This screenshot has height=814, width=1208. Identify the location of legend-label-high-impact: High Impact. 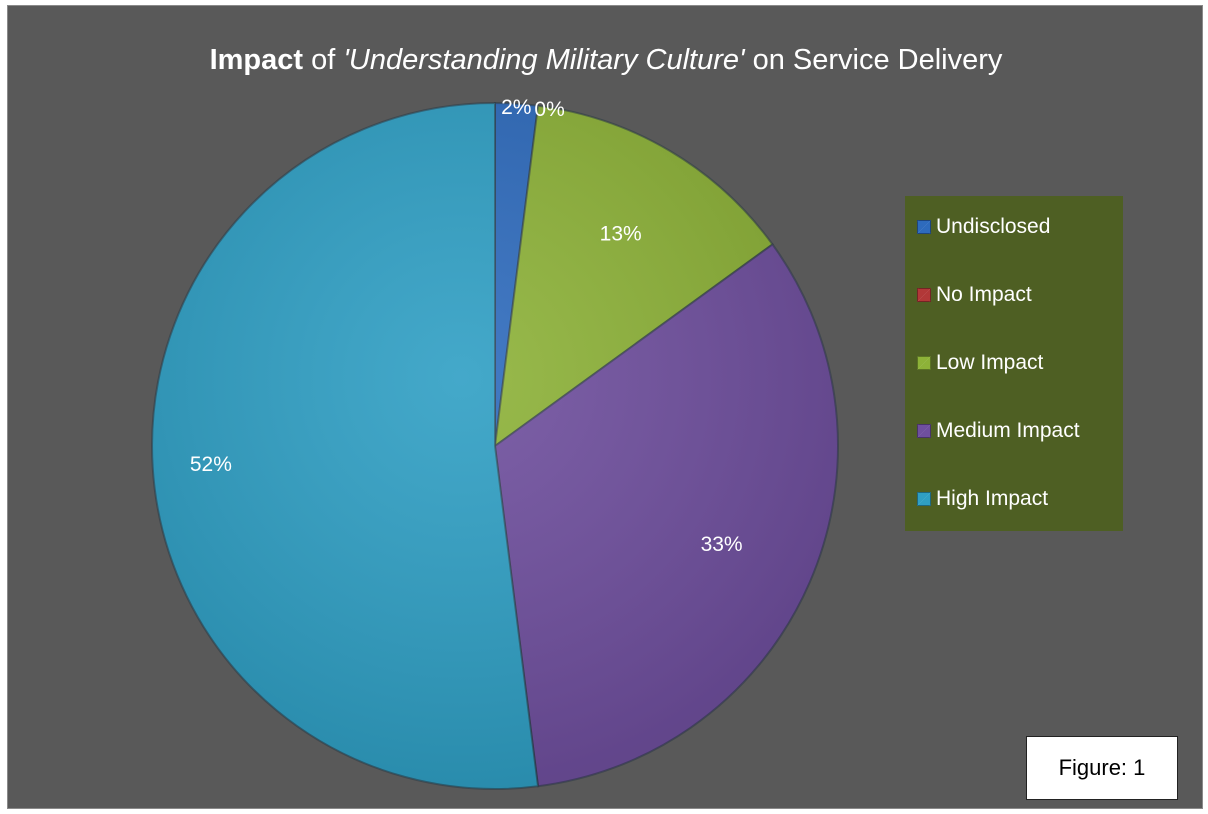
(992, 498).